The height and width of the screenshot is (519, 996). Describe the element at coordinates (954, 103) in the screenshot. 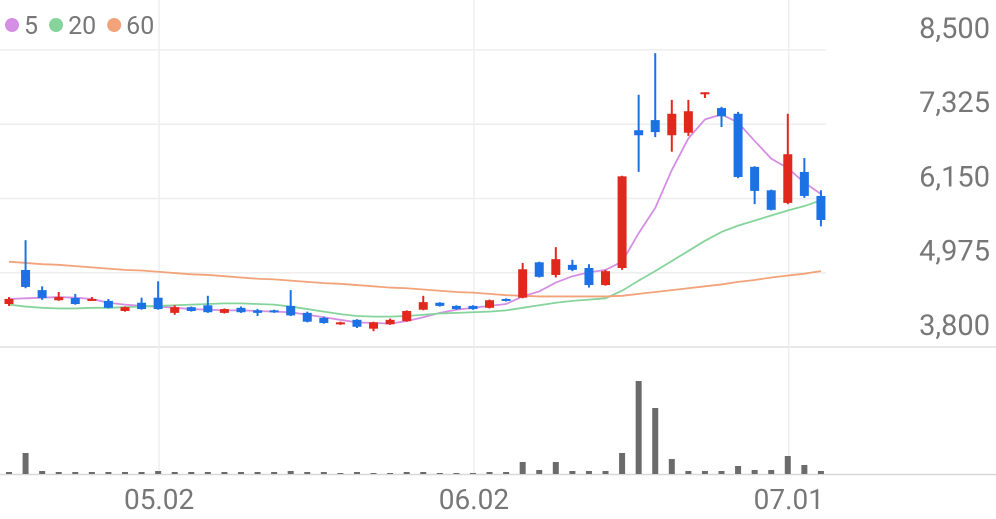

I see `y-tick-label: 7,325` at that location.